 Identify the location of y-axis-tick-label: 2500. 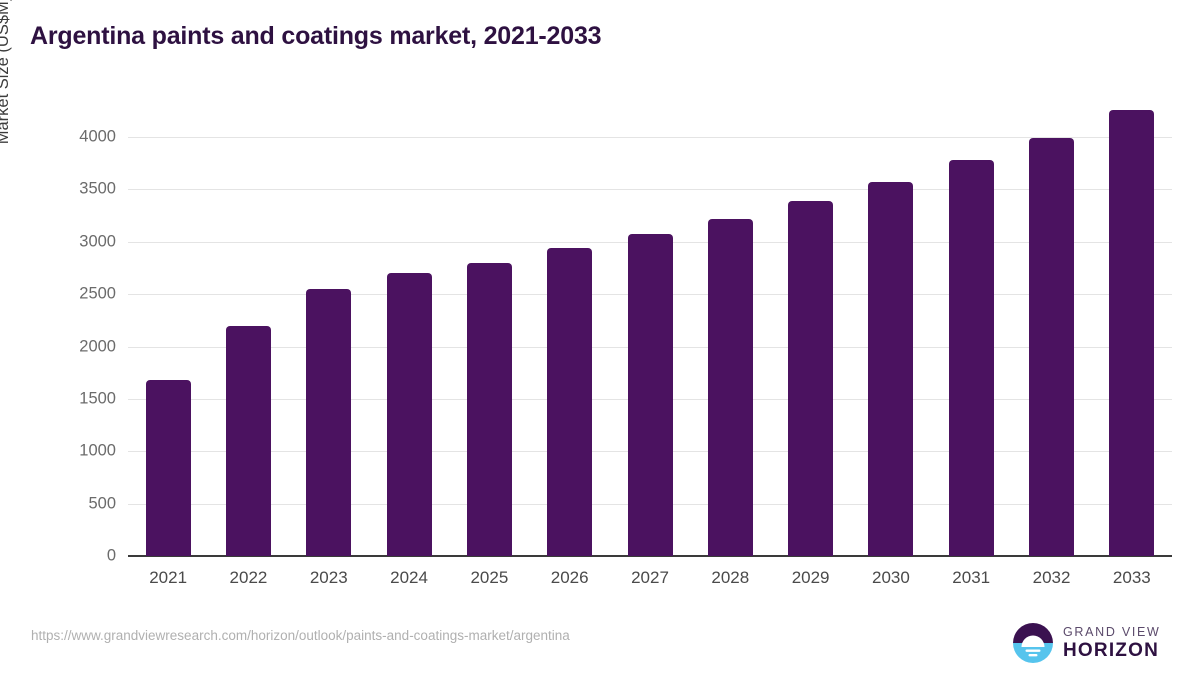
(97, 293).